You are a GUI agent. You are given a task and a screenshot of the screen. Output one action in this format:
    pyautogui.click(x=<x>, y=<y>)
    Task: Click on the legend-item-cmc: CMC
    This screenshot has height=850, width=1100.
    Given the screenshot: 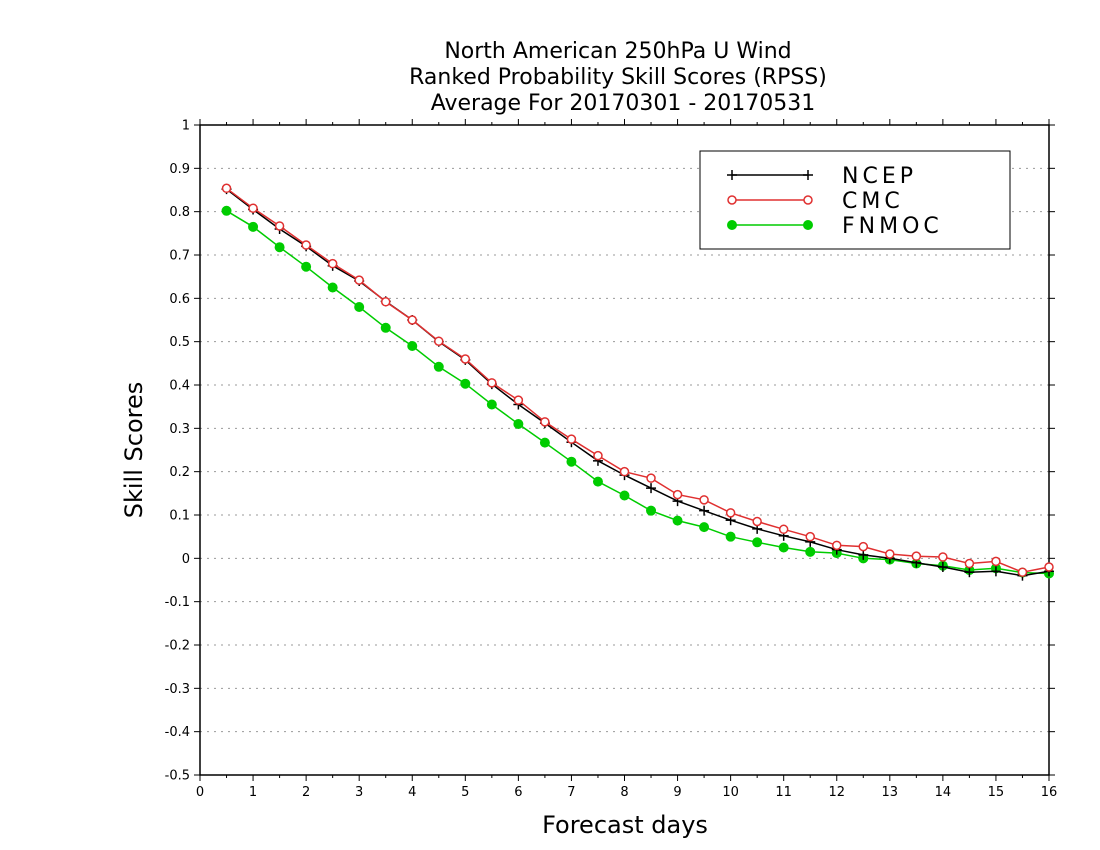 What is the action you would take?
    pyautogui.click(x=813, y=201)
    